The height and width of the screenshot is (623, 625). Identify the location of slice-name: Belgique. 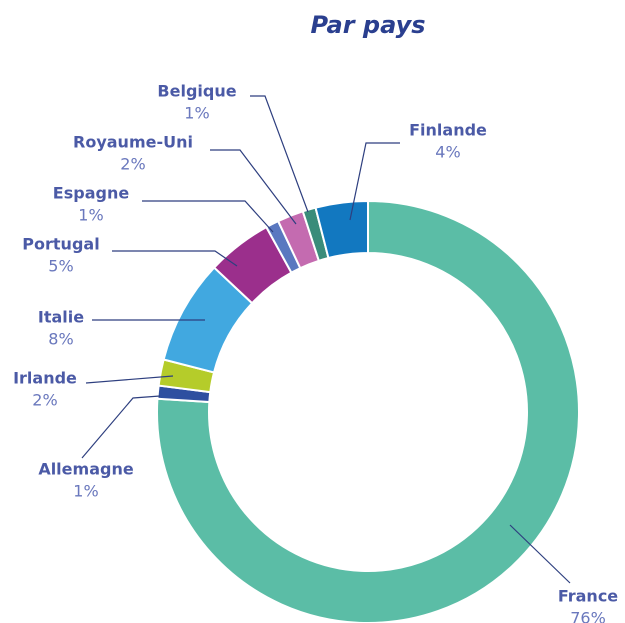
(196, 91).